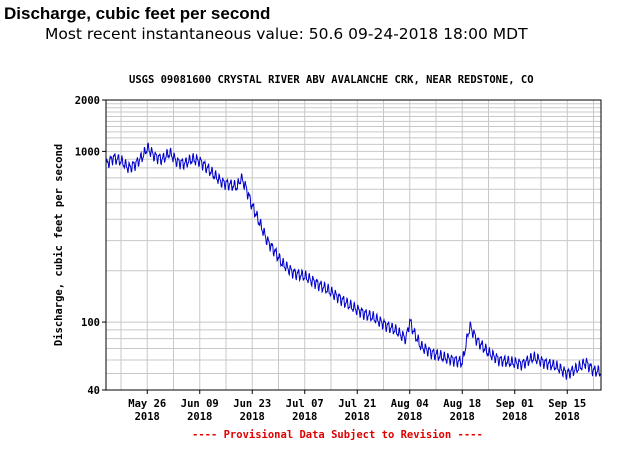 The width and height of the screenshot is (617, 449). Describe the element at coordinates (147, 404) in the screenshot. I see `x-tick-label: May 26` at that location.